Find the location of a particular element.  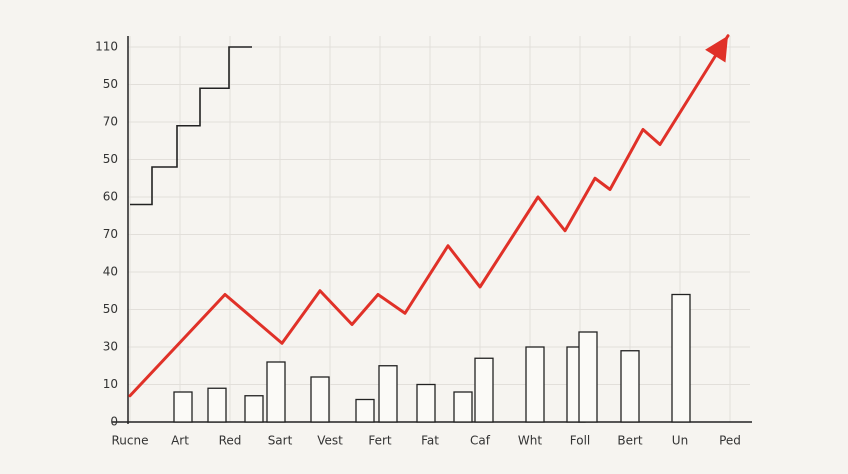

x-tick-label: Ped is located at coordinates (730, 441).